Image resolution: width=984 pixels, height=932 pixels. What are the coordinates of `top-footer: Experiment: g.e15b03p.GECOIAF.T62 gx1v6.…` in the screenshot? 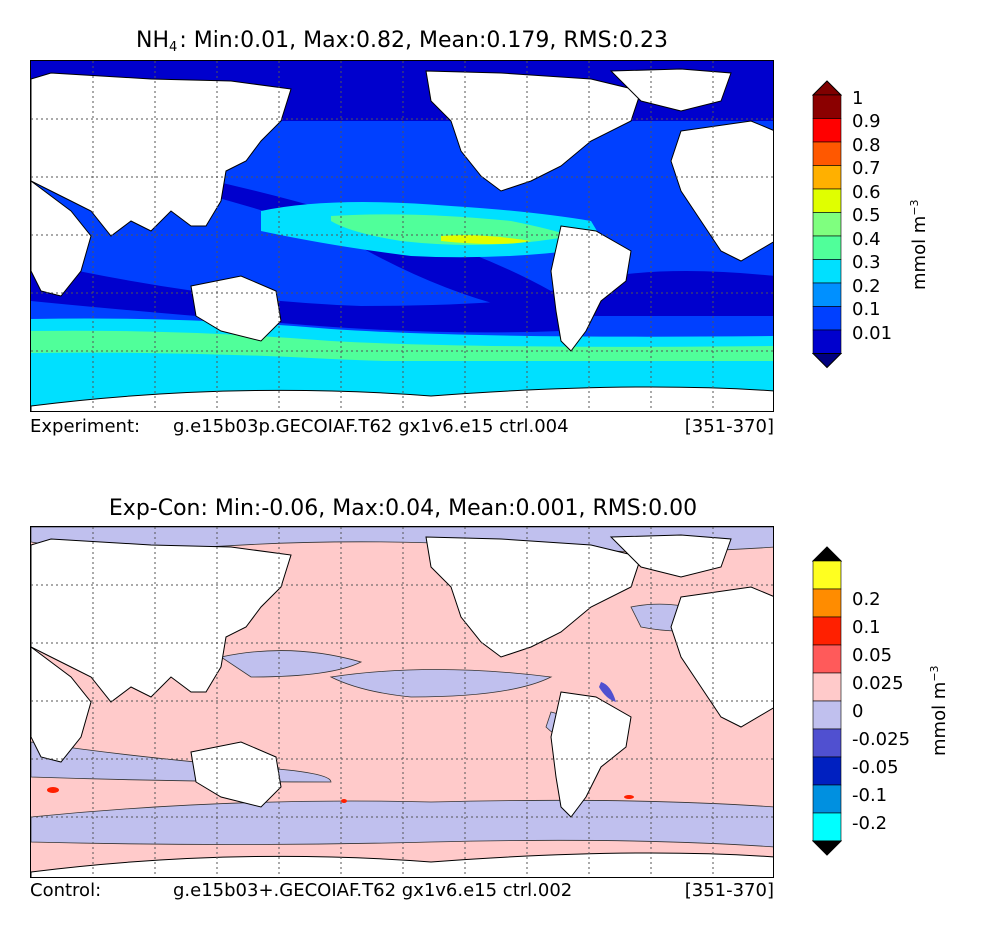 It's located at (402, 427).